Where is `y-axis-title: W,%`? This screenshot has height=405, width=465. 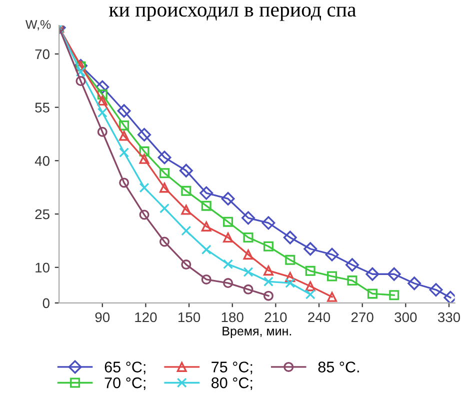 y-axis-title: W,% is located at coordinates (38, 25).